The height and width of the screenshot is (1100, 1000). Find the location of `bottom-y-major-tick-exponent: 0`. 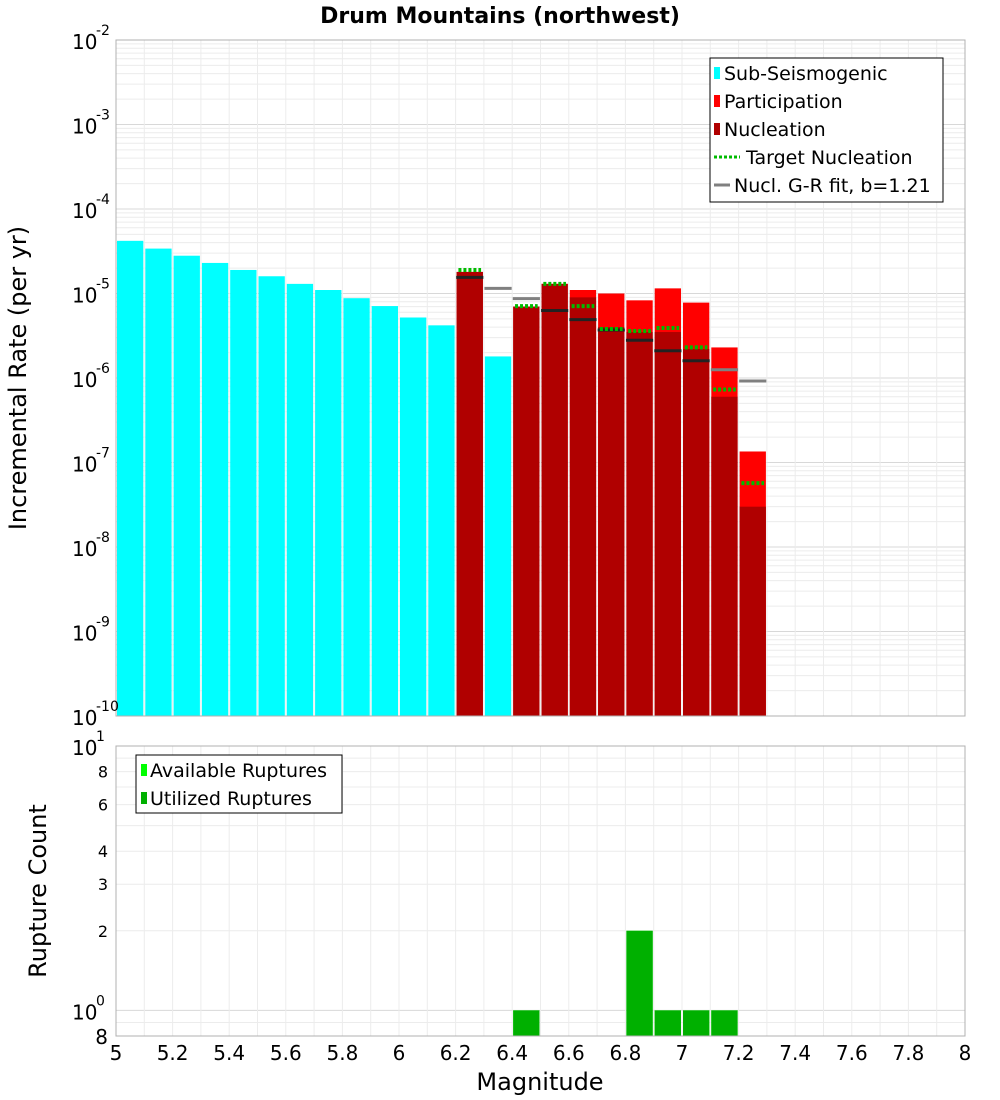

bottom-y-major-tick-exponent: 0 is located at coordinates (100, 1001).